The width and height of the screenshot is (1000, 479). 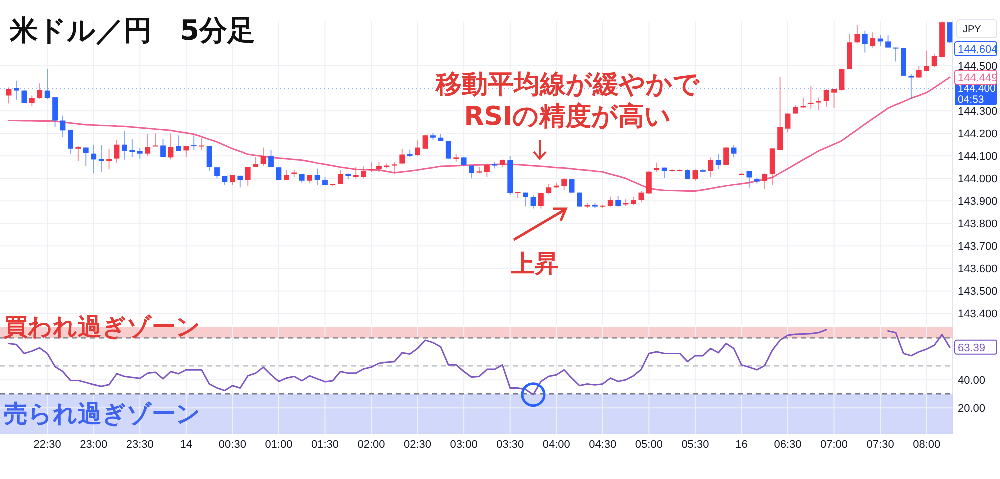 What do you see at coordinates (978, 202) in the screenshot?
I see `y-tick-label: 143.900` at bounding box center [978, 202].